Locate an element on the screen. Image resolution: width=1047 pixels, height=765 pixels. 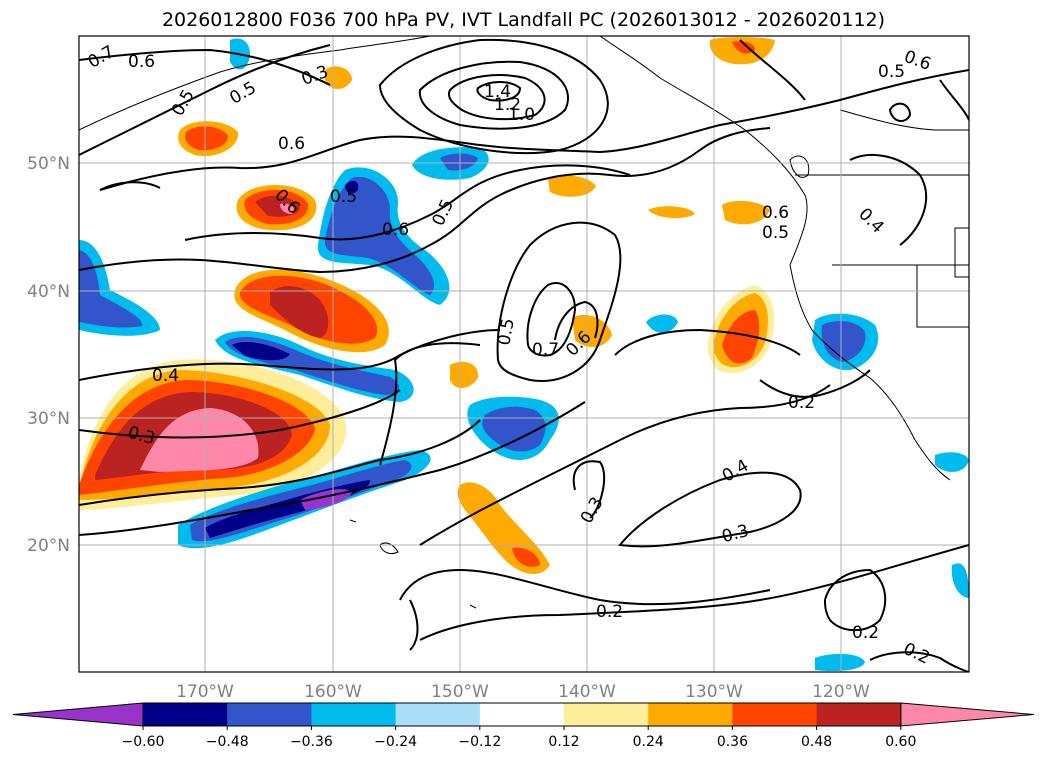
longitude-labels: 170°W 160°W 150°W 140°W 130°W 120°W is located at coordinates (523, 692).